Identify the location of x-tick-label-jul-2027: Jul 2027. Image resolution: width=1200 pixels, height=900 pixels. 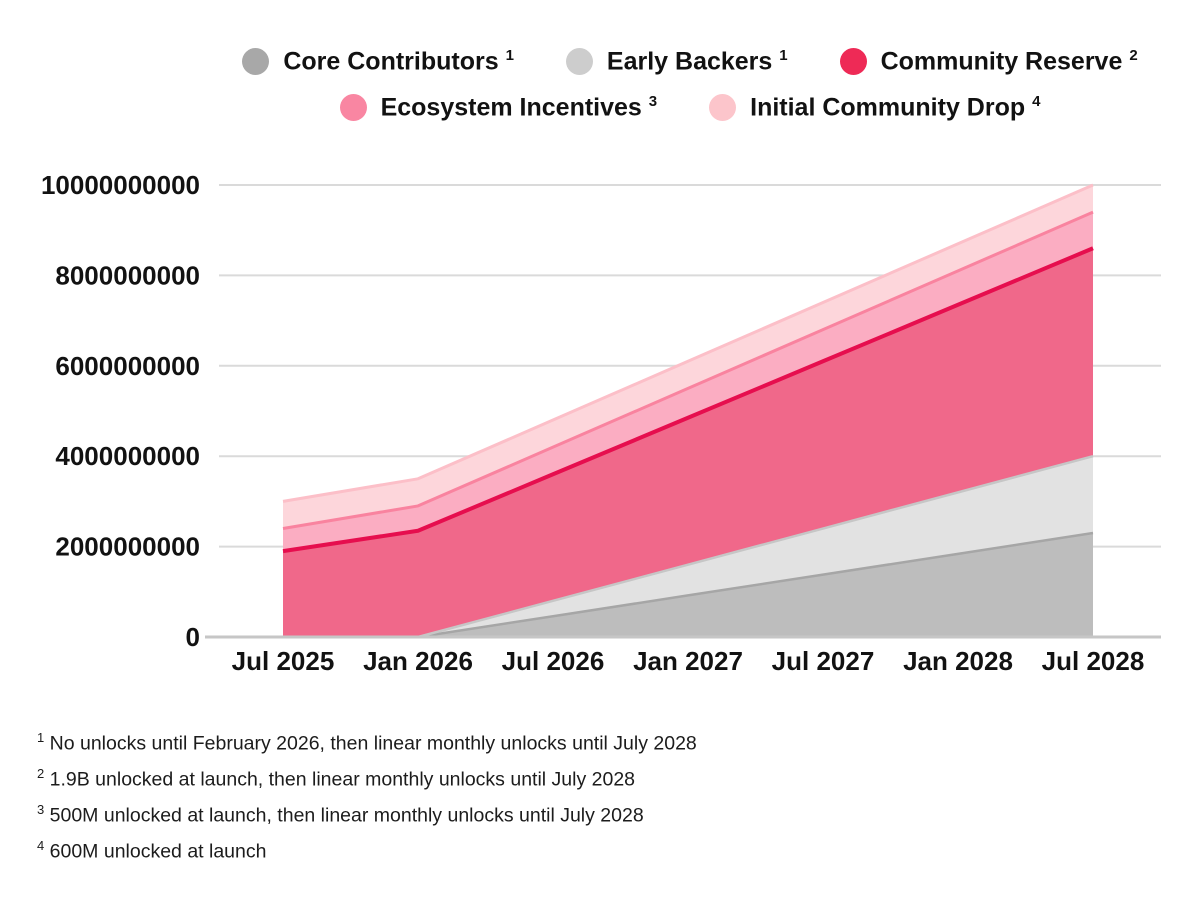
(823, 661).